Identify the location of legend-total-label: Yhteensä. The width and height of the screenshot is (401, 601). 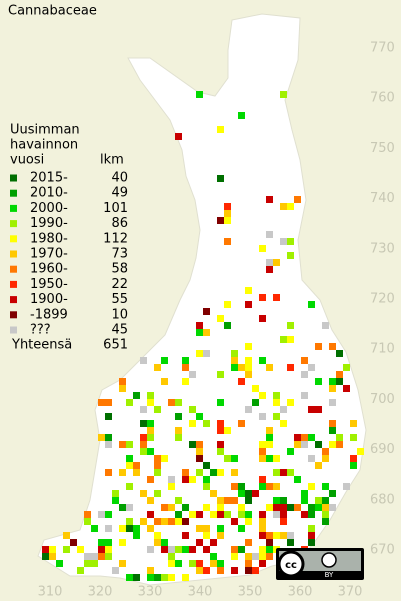
(41, 345).